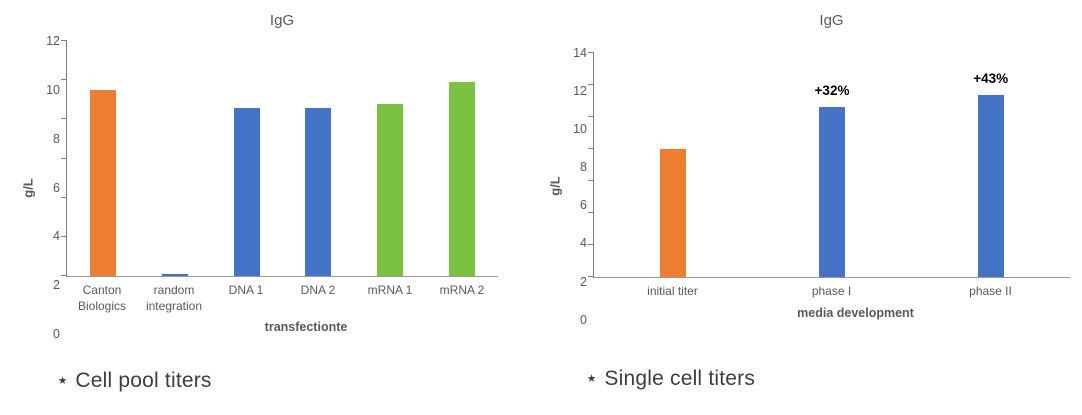  What do you see at coordinates (855, 312) in the screenshot?
I see `x-axis-label: media development` at bounding box center [855, 312].